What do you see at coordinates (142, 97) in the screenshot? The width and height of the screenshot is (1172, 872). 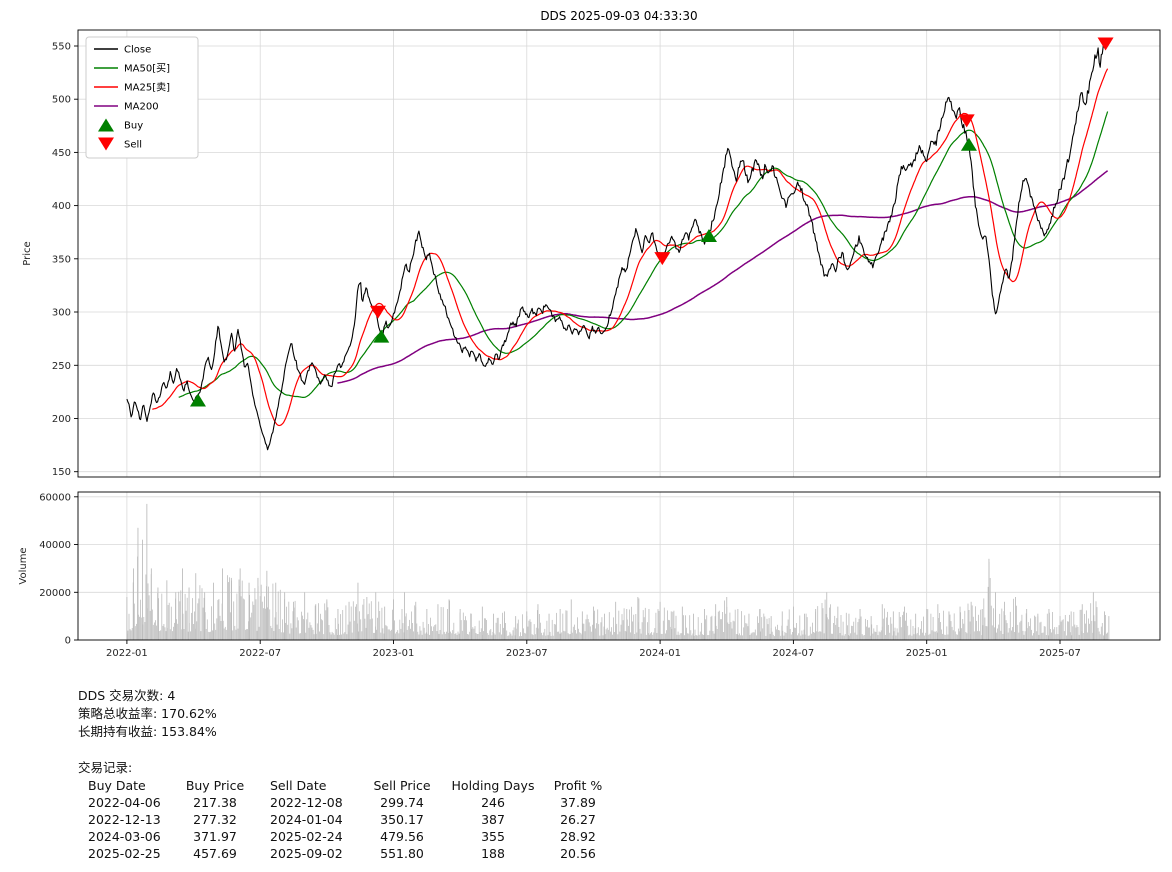 I see `legend: Close MA50[买] MA25[卖] MA200 Buy Sell` at bounding box center [142, 97].